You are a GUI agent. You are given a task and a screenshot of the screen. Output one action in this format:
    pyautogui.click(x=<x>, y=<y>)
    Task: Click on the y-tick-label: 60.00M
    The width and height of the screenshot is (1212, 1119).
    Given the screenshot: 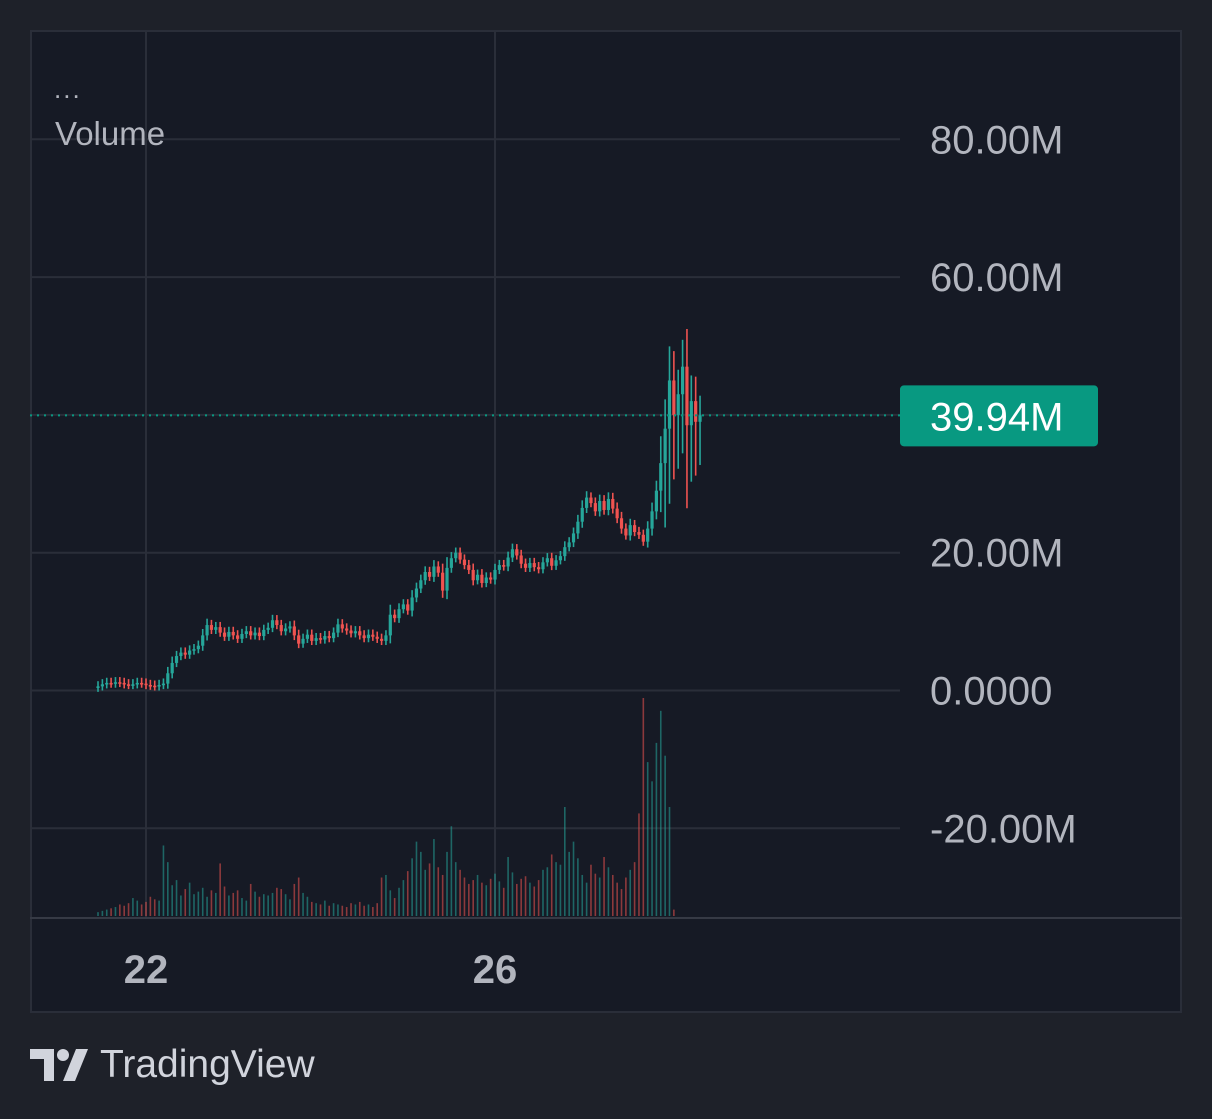 What is the action you would take?
    pyautogui.click(x=996, y=278)
    